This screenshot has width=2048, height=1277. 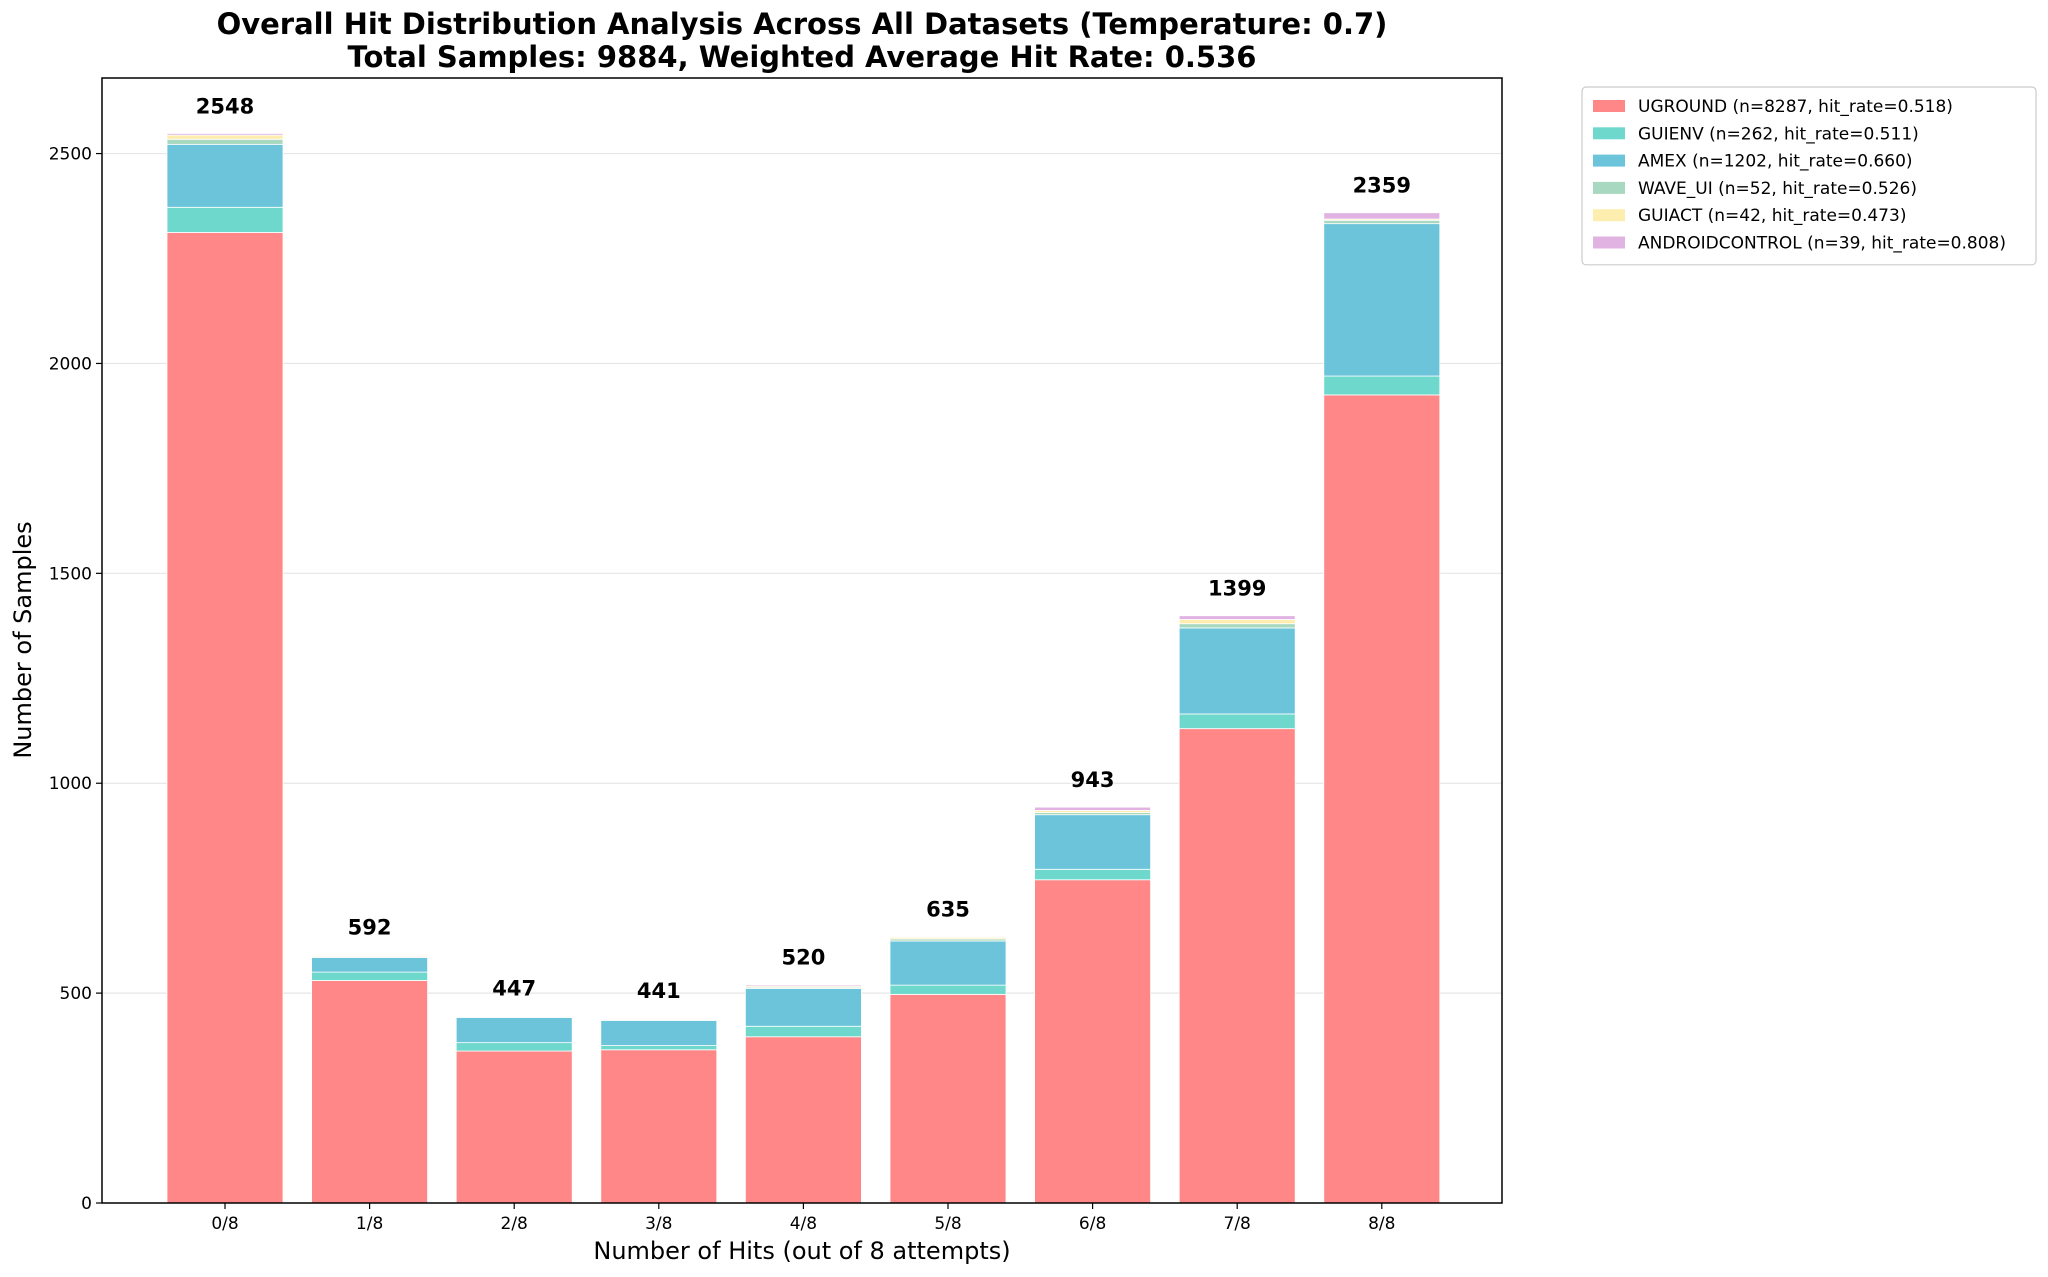 I want to click on x-tick-label: 1/8, so click(x=369, y=1224).